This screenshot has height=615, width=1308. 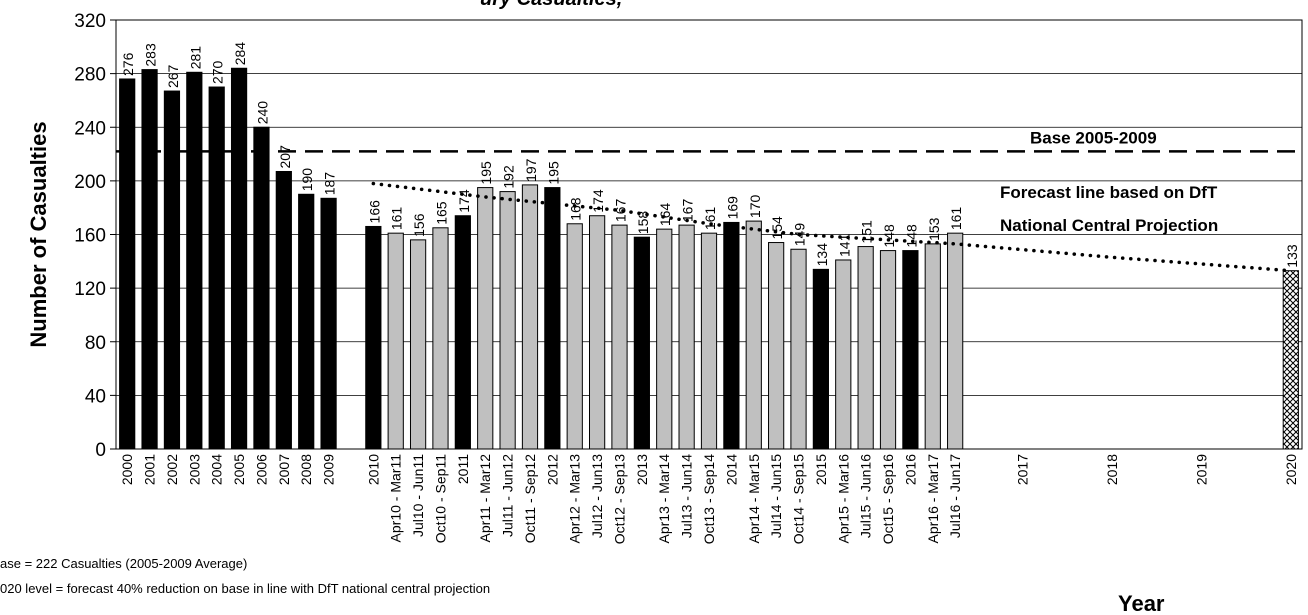 I want to click on x-tick-label: Jul13 - Jun14, so click(x=687, y=496).